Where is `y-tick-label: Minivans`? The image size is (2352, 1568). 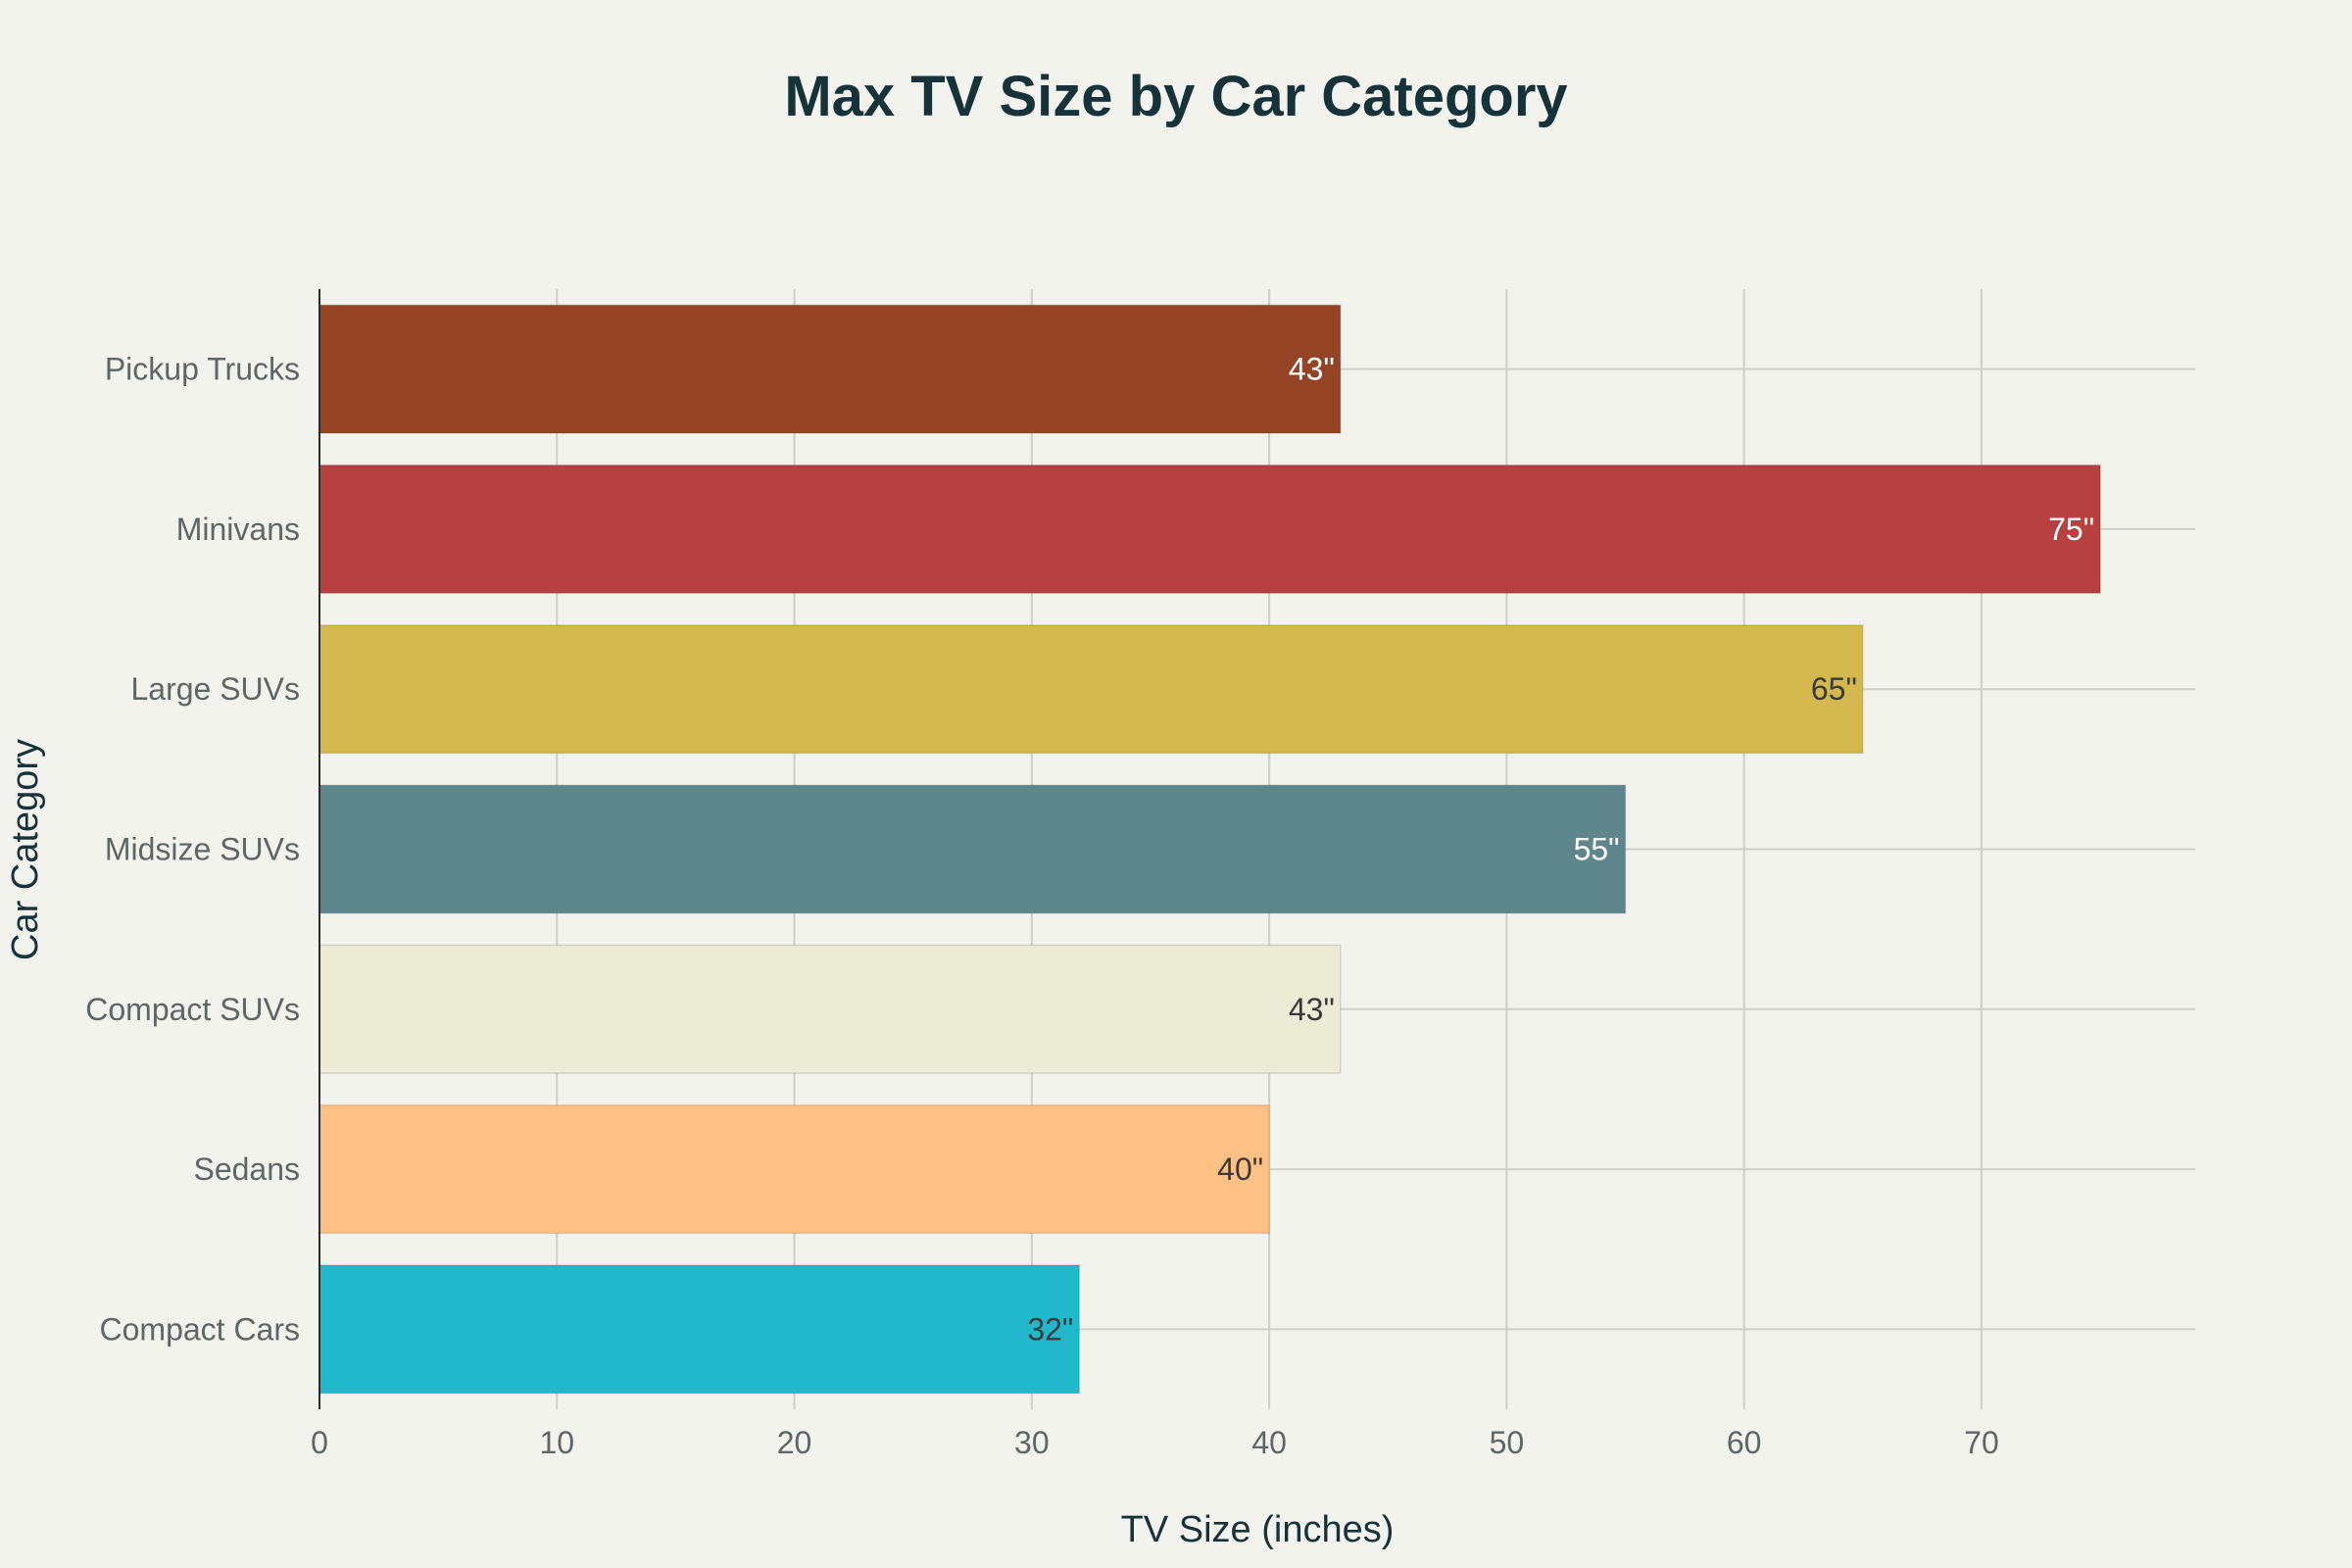 y-tick-label: Minivans is located at coordinates (238, 529).